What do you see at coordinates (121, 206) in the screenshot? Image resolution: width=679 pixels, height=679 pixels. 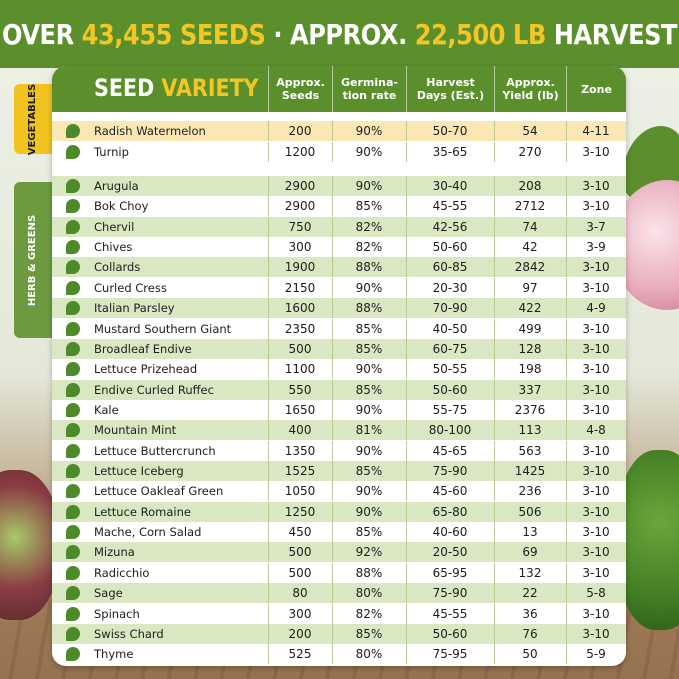 I see `row-variety-name: Bok Choy` at bounding box center [121, 206].